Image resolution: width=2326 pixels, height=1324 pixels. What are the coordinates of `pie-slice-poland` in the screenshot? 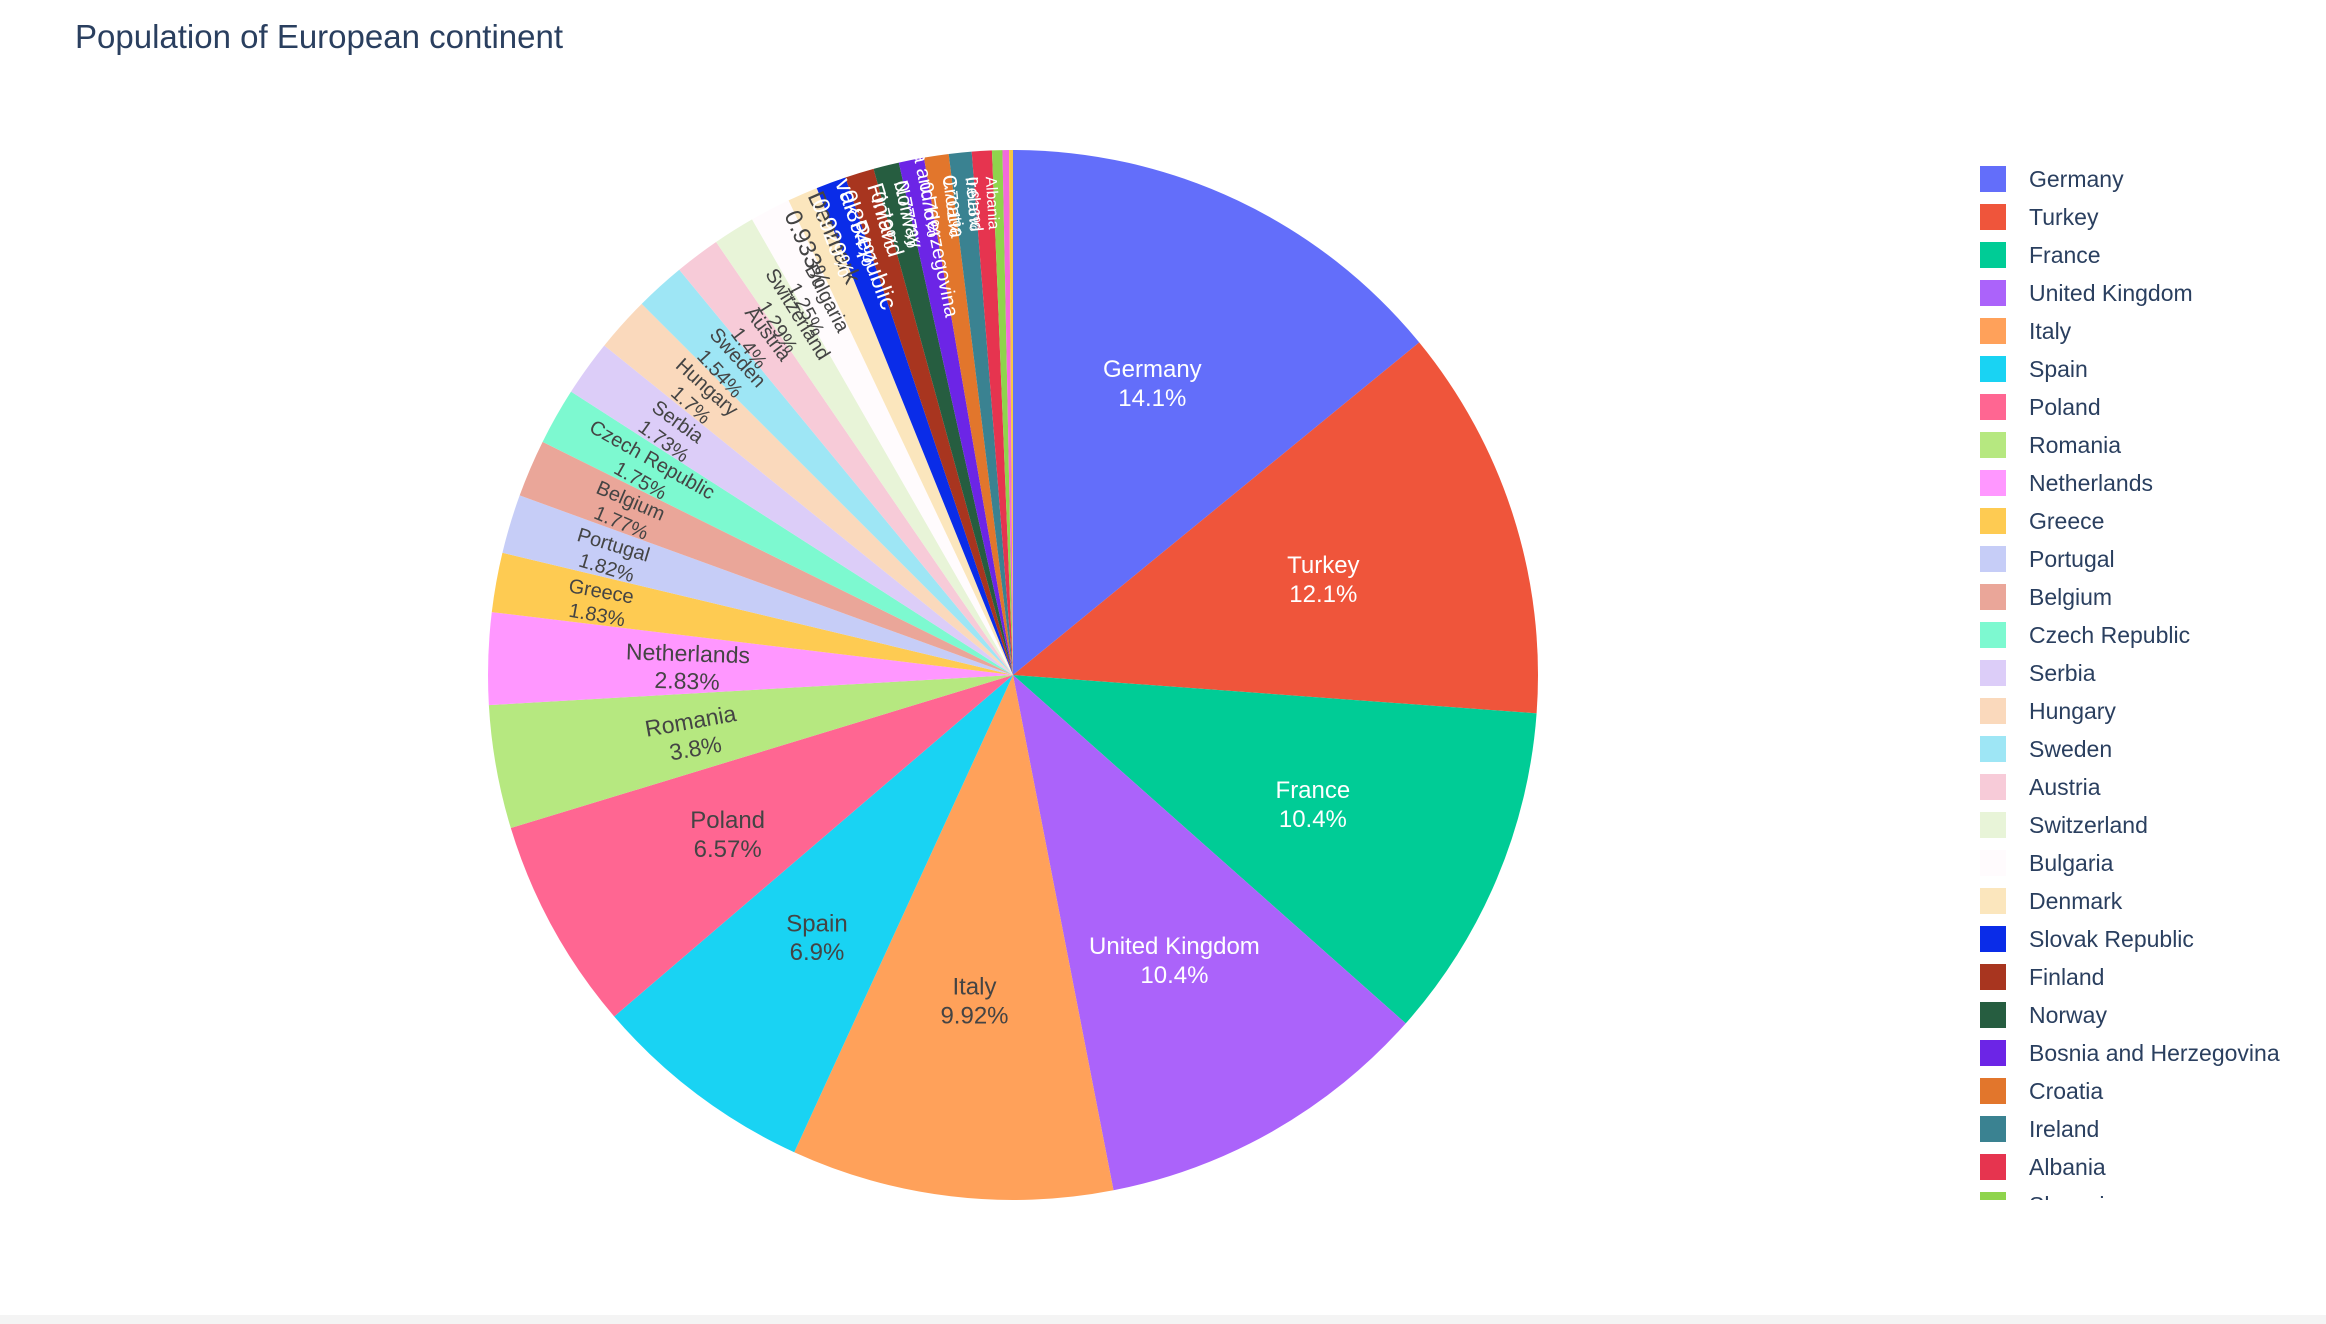 It's located at (761, 846).